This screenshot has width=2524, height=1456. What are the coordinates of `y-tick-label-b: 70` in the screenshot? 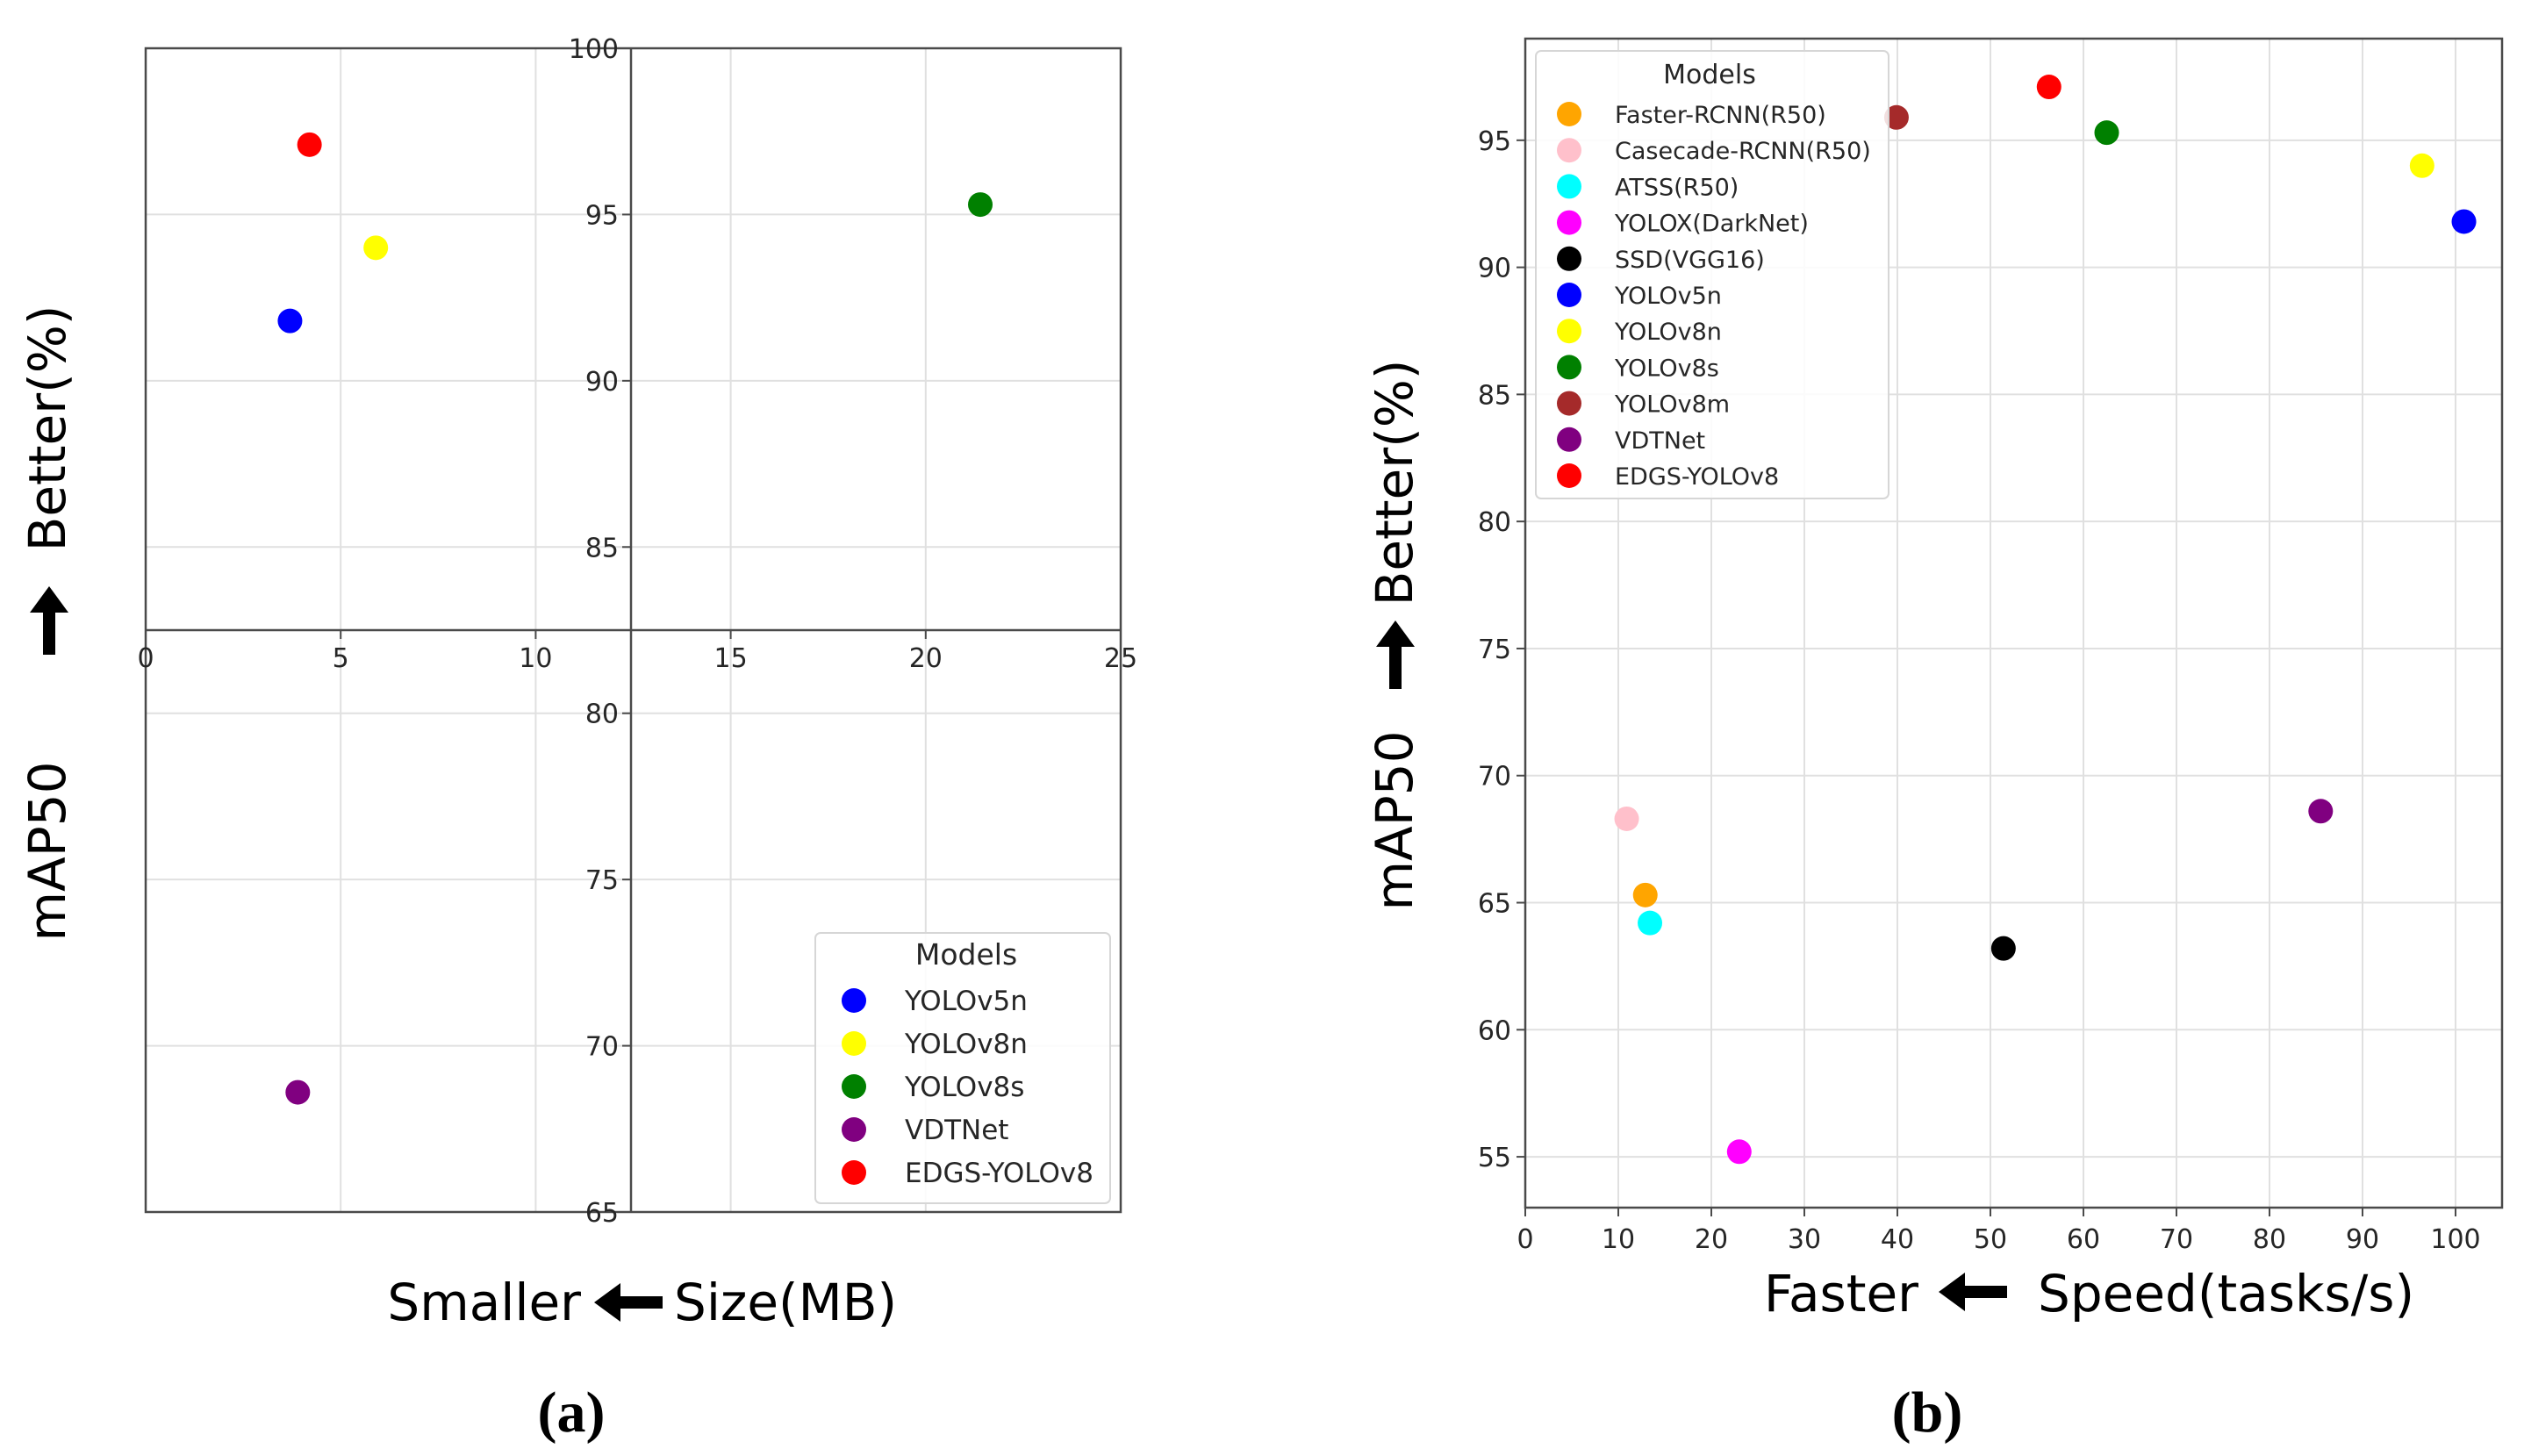 It's located at (1494, 777).